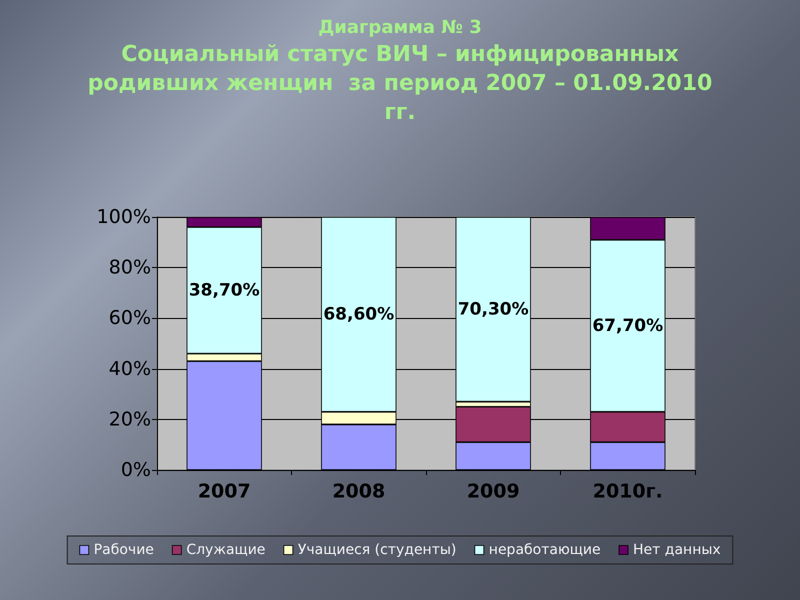  I want to click on chart-title: Диаграмма № 3, so click(400, 28).